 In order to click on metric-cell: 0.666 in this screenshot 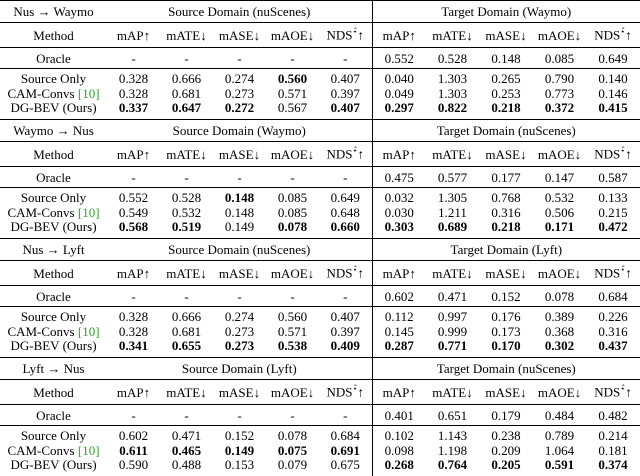, I will do `click(186, 315)`.